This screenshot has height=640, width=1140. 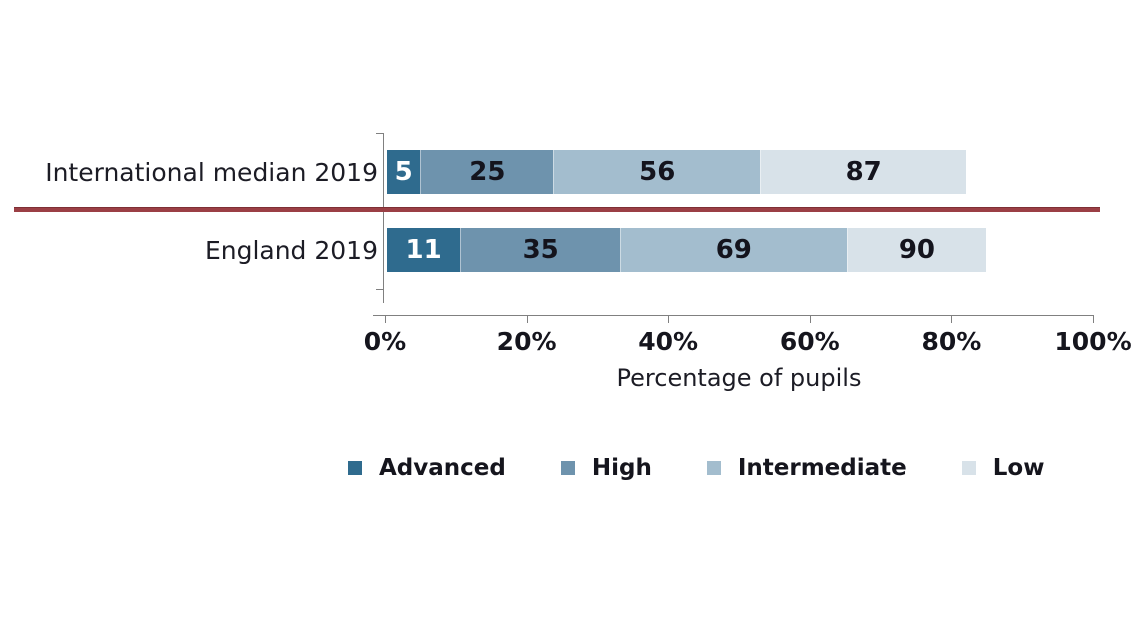 What do you see at coordinates (526, 341) in the screenshot?
I see `x-axis-tick-label: 20%` at bounding box center [526, 341].